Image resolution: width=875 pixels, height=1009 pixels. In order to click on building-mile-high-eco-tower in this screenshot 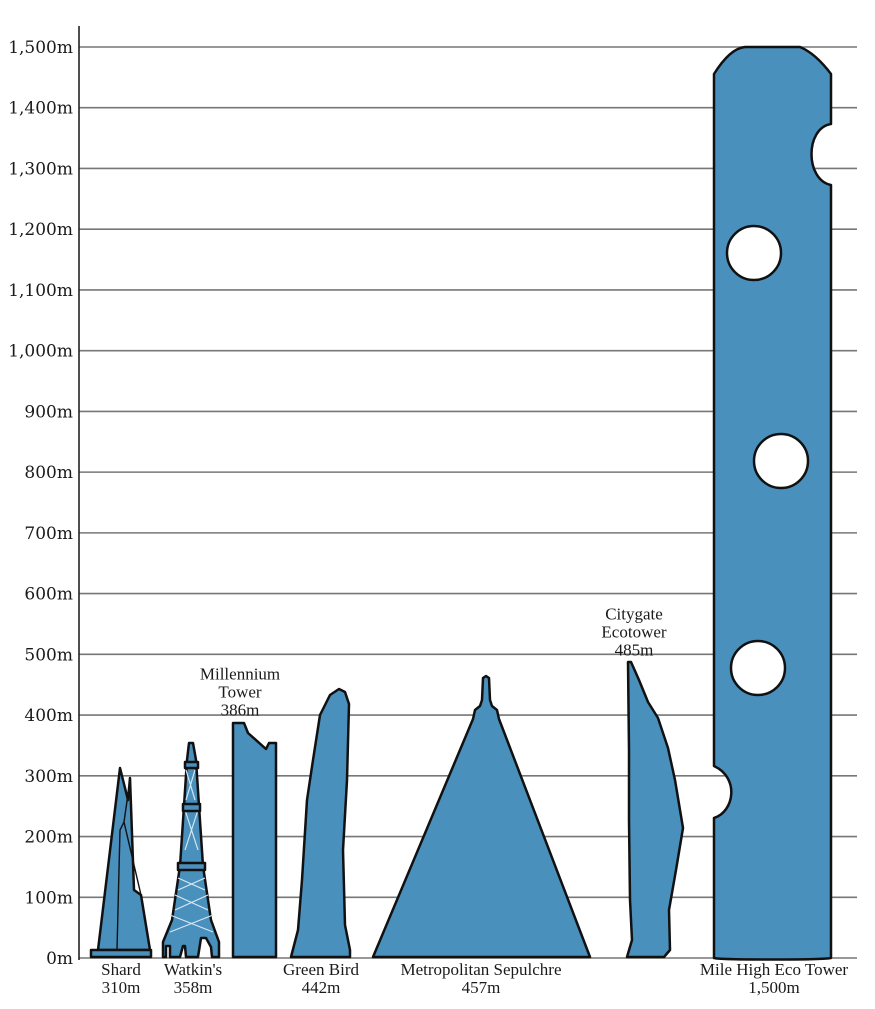, I will do `click(772, 503)`.